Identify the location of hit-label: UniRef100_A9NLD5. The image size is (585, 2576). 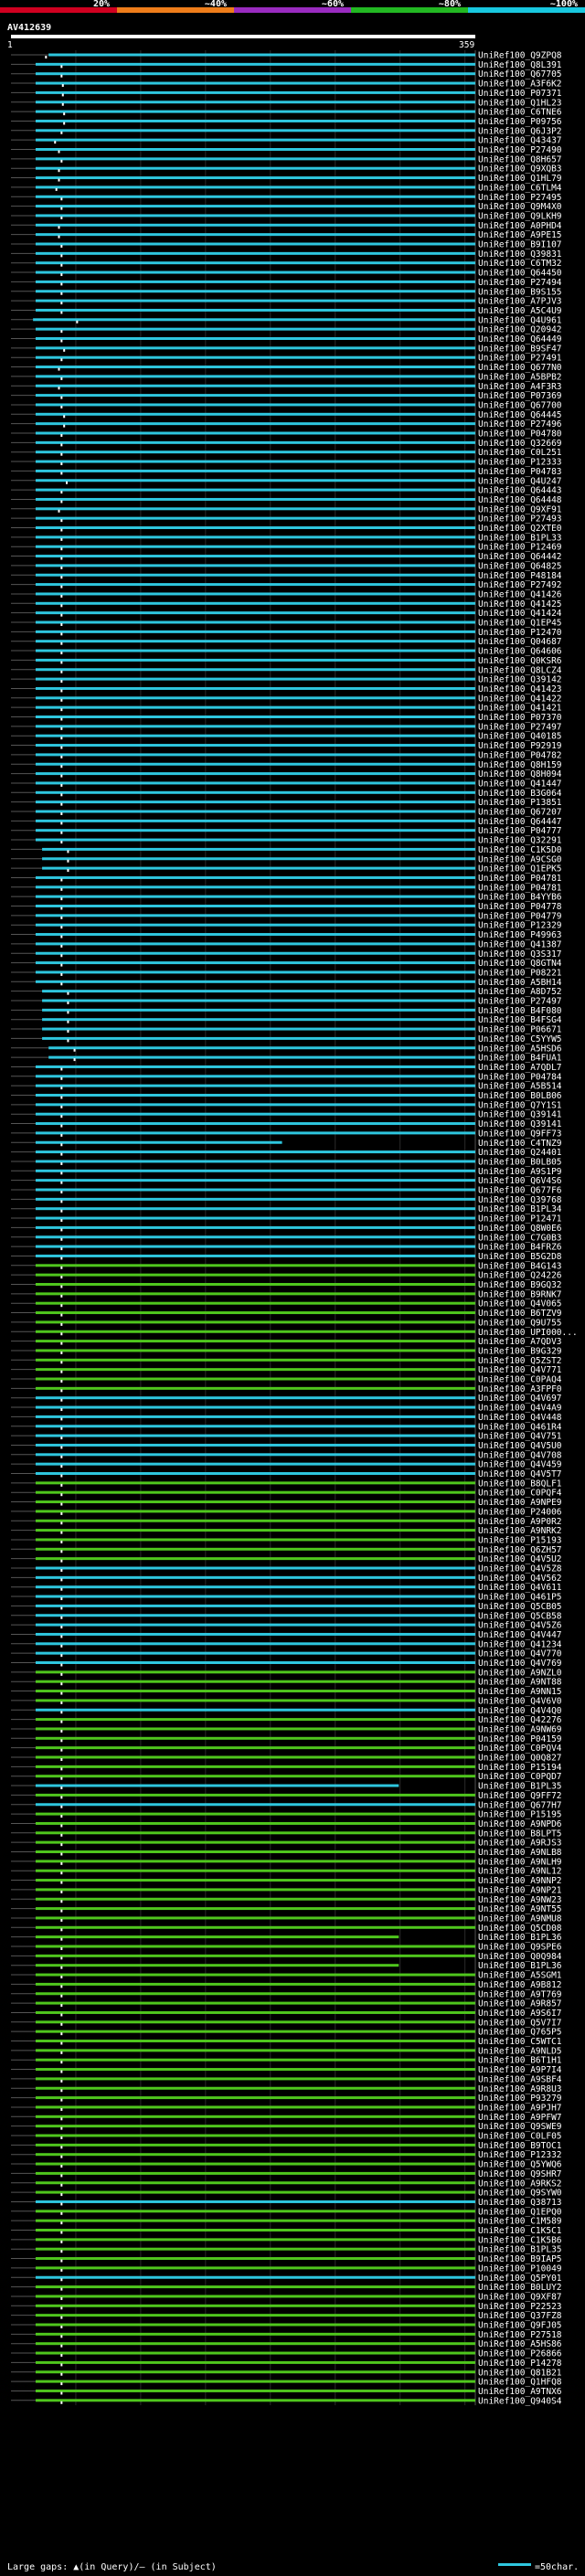
(520, 2051).